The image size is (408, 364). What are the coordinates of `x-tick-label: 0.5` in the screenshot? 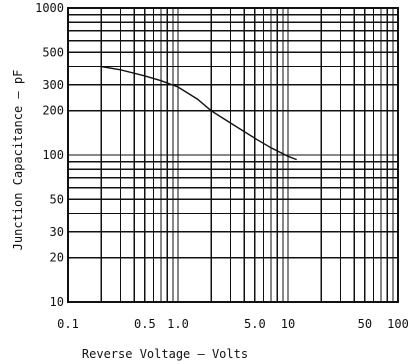 It's located at (145, 324).